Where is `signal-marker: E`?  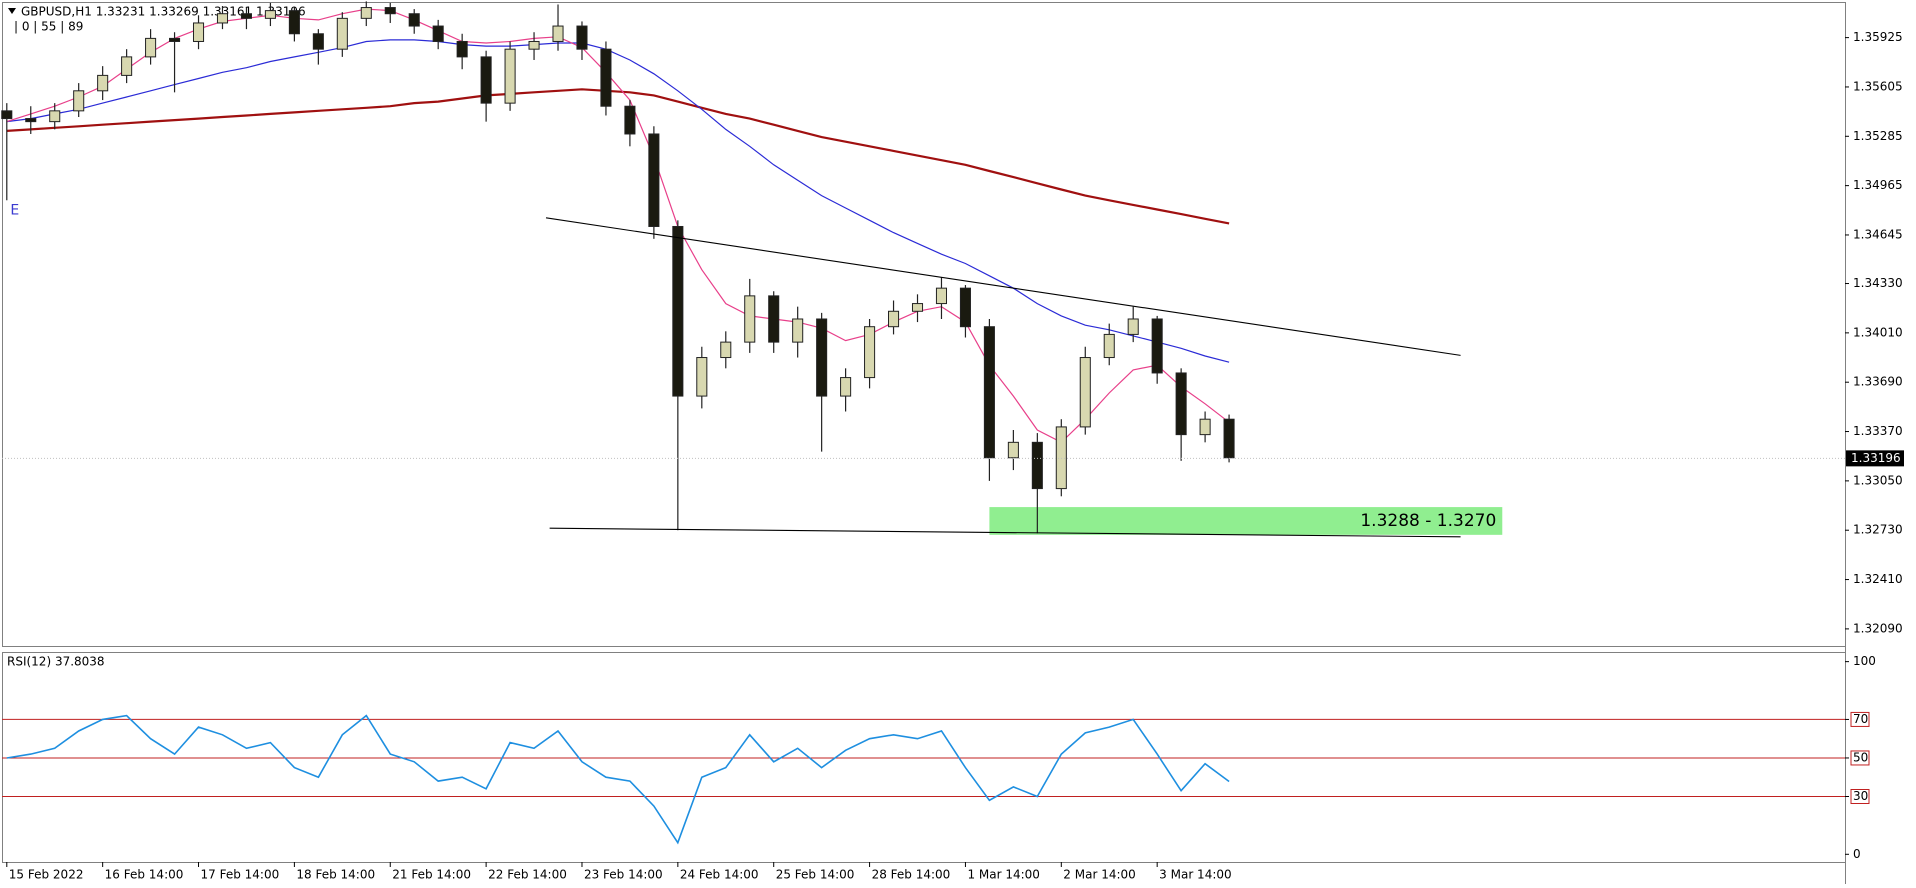 signal-marker: E is located at coordinates (14, 210).